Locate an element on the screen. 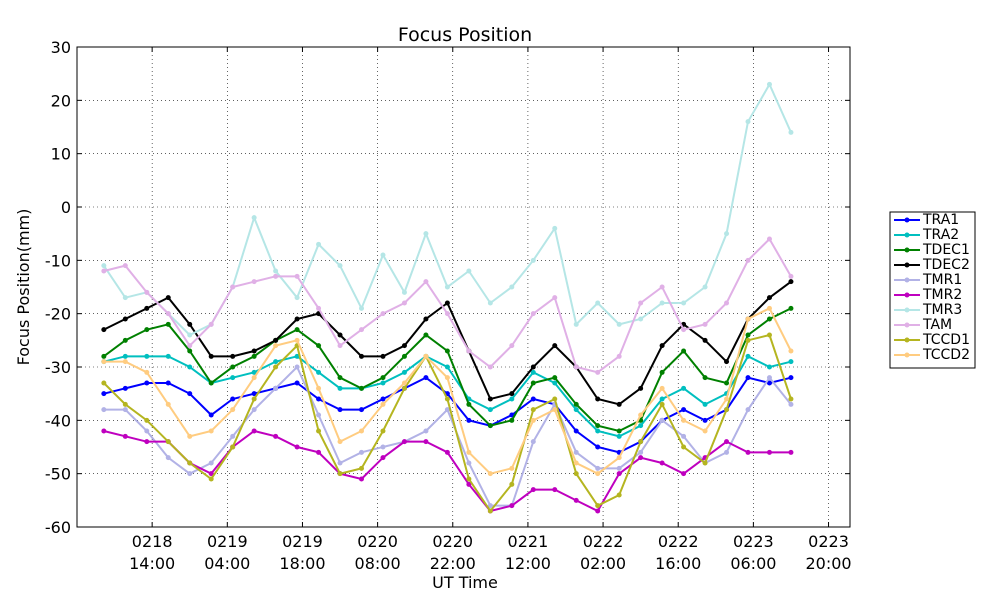 Image resolution: width=1000 pixels, height=600 pixels. y-tick-label: -10 is located at coordinates (58, 260).